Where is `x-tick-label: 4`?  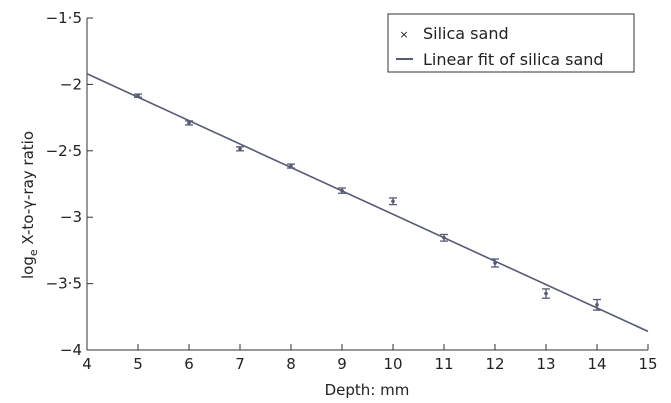 x-tick-label: 4 is located at coordinates (87, 364).